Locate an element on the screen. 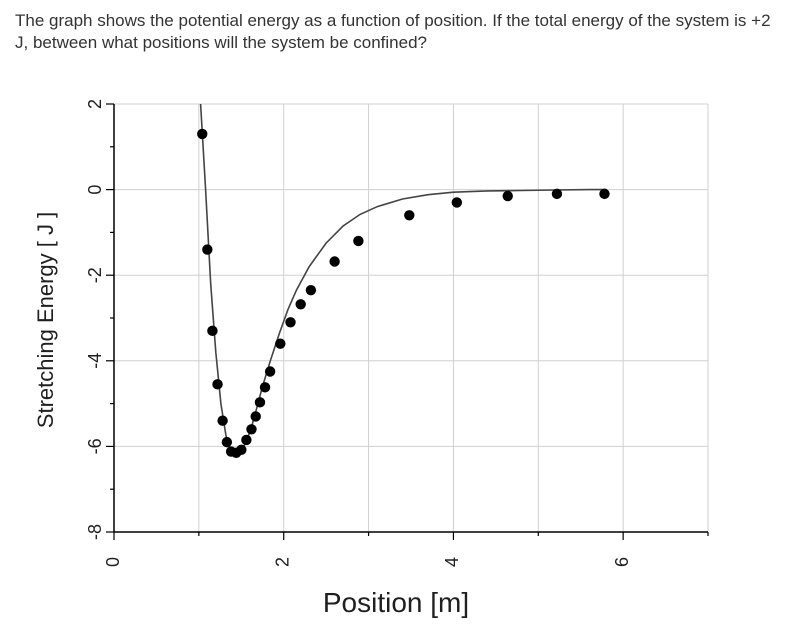 The width and height of the screenshot is (802, 624). x-tick-label: 2 is located at coordinates (282, 562).